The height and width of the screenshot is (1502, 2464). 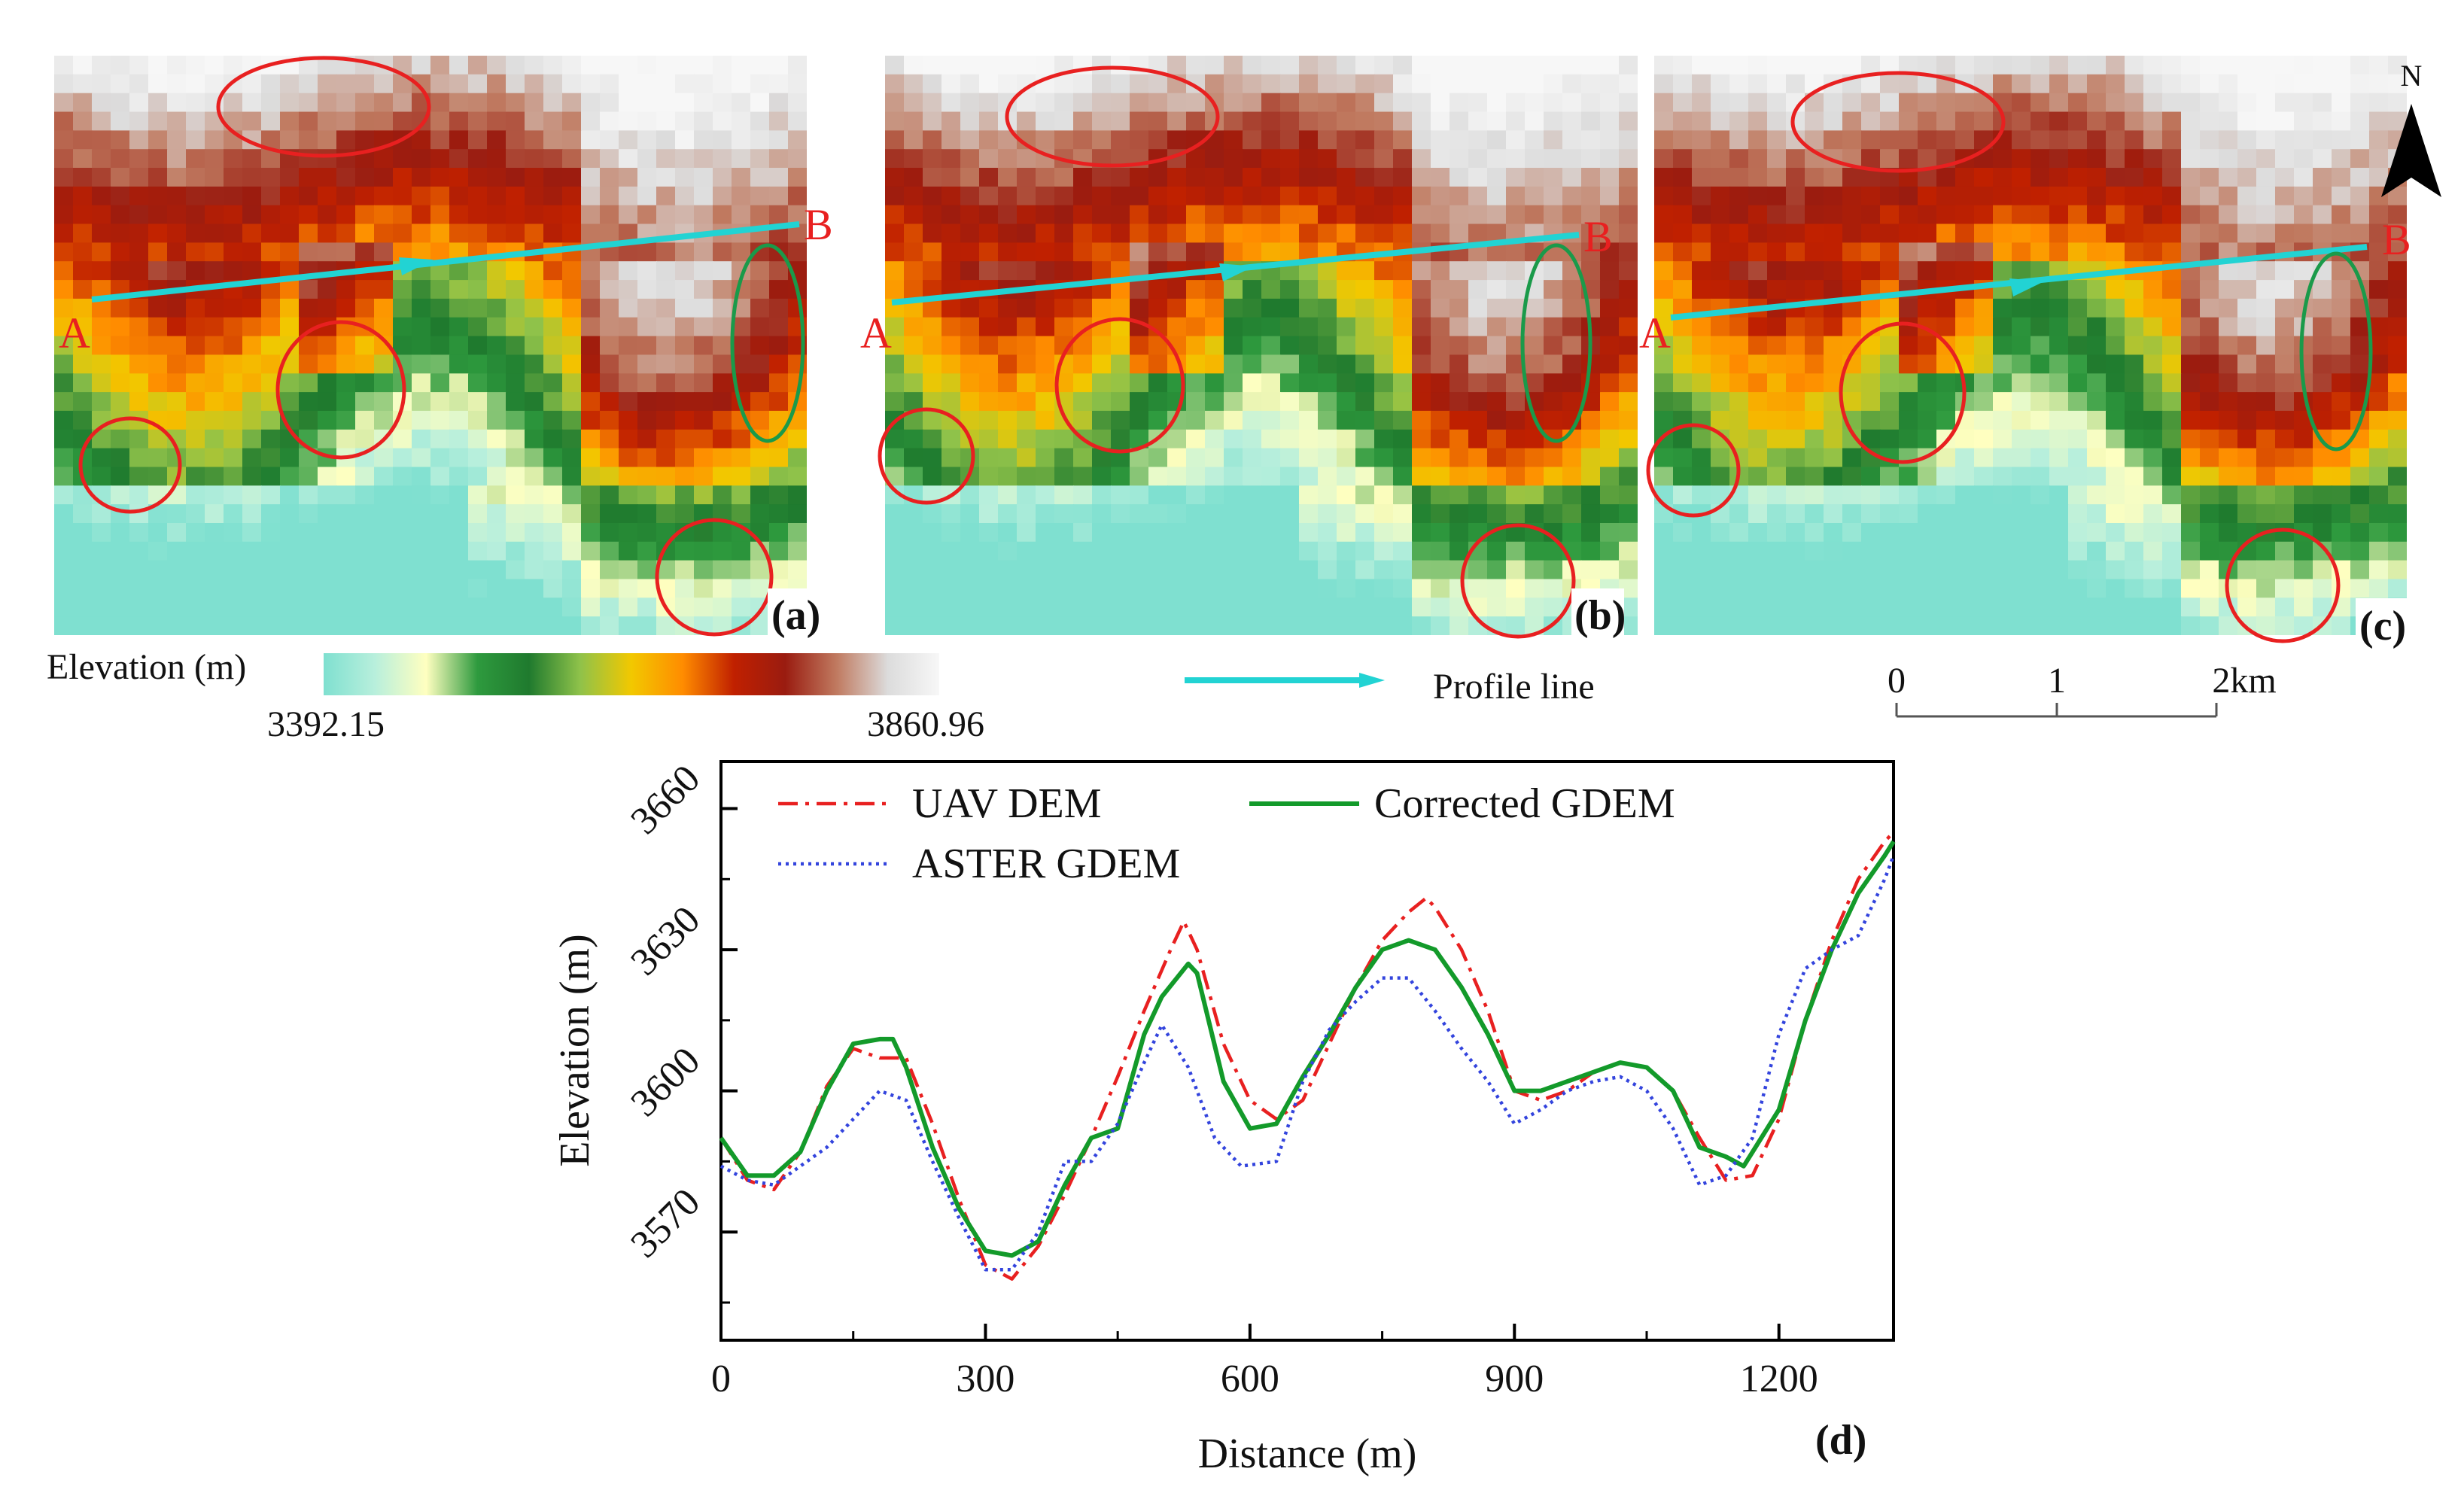 What do you see at coordinates (2412, 76) in the screenshot?
I see `north-arrow-label: N` at bounding box center [2412, 76].